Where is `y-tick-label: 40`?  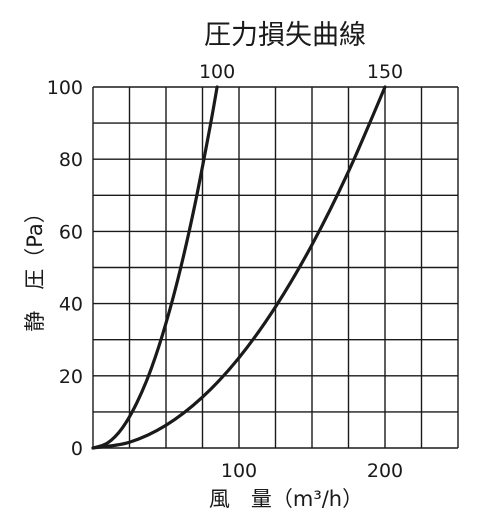 y-tick-label: 40 is located at coordinates (71, 305).